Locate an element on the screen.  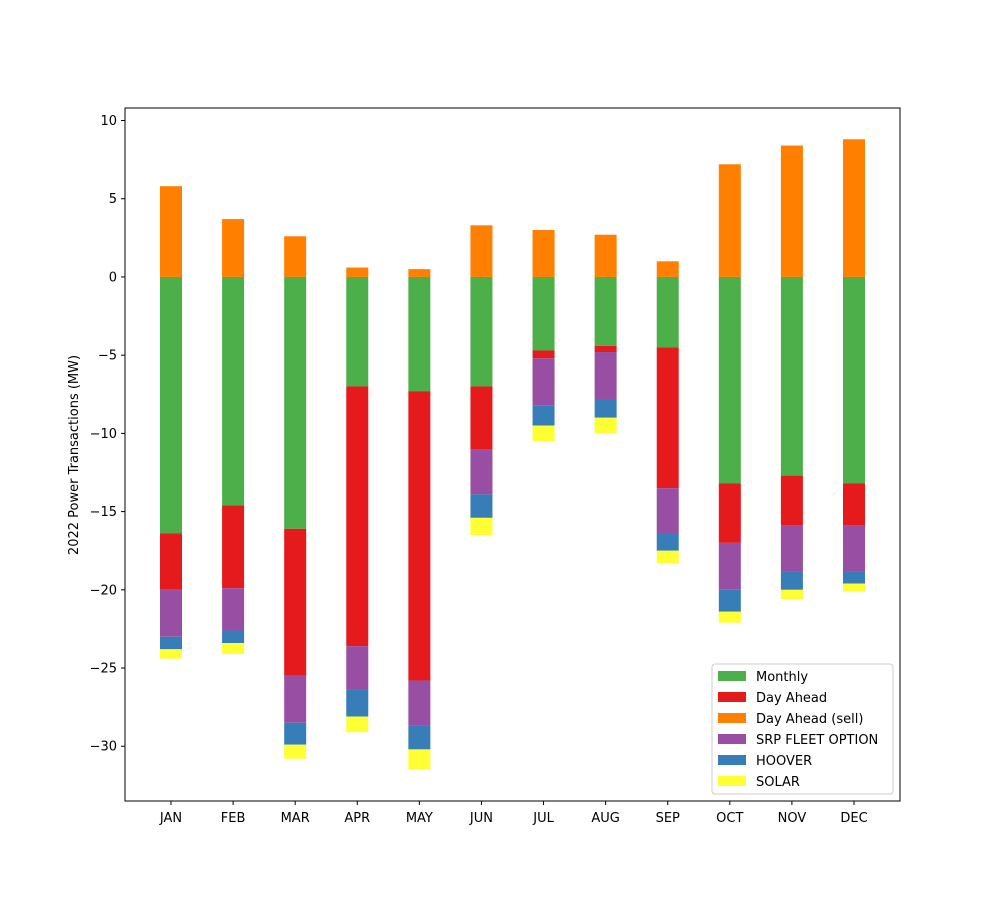
bar-day-ahead-may is located at coordinates (419, 536).